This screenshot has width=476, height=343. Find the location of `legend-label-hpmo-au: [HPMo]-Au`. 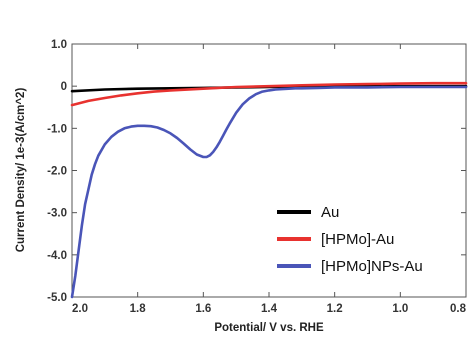

legend-label-hpmo-au: [HPMo]-Au is located at coordinates (357, 239).